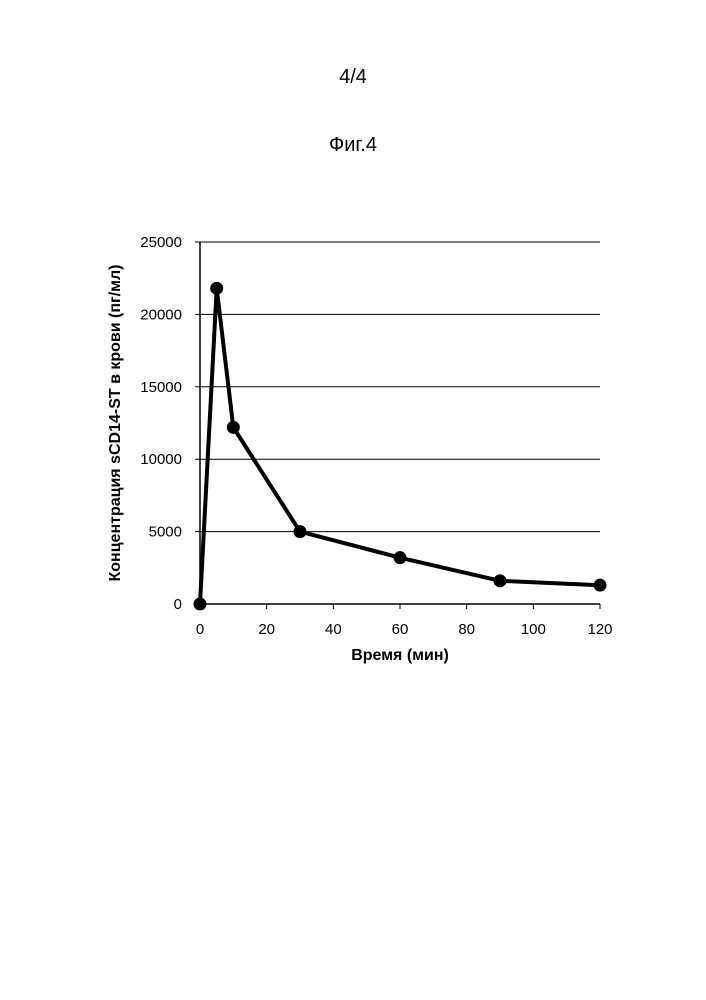  I want to click on x-tick-label: 100, so click(533, 629).